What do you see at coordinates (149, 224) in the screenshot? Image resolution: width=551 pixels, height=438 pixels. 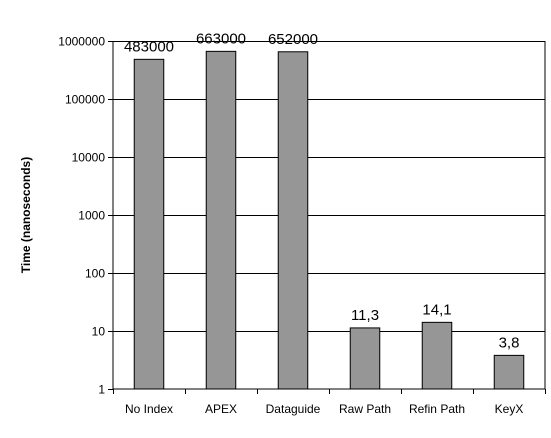 I see `bar-no-index` at bounding box center [149, 224].